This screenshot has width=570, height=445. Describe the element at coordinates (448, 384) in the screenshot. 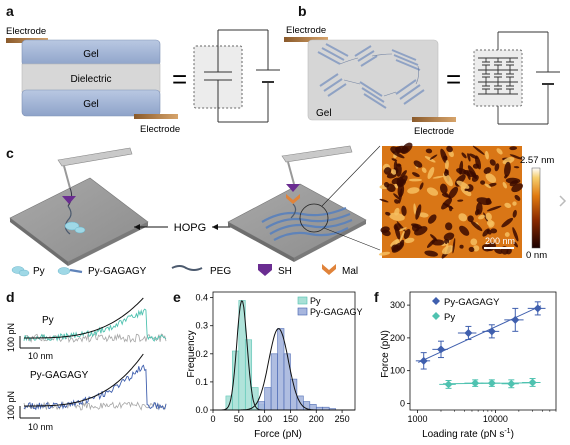

I see `data-point-py` at that location.